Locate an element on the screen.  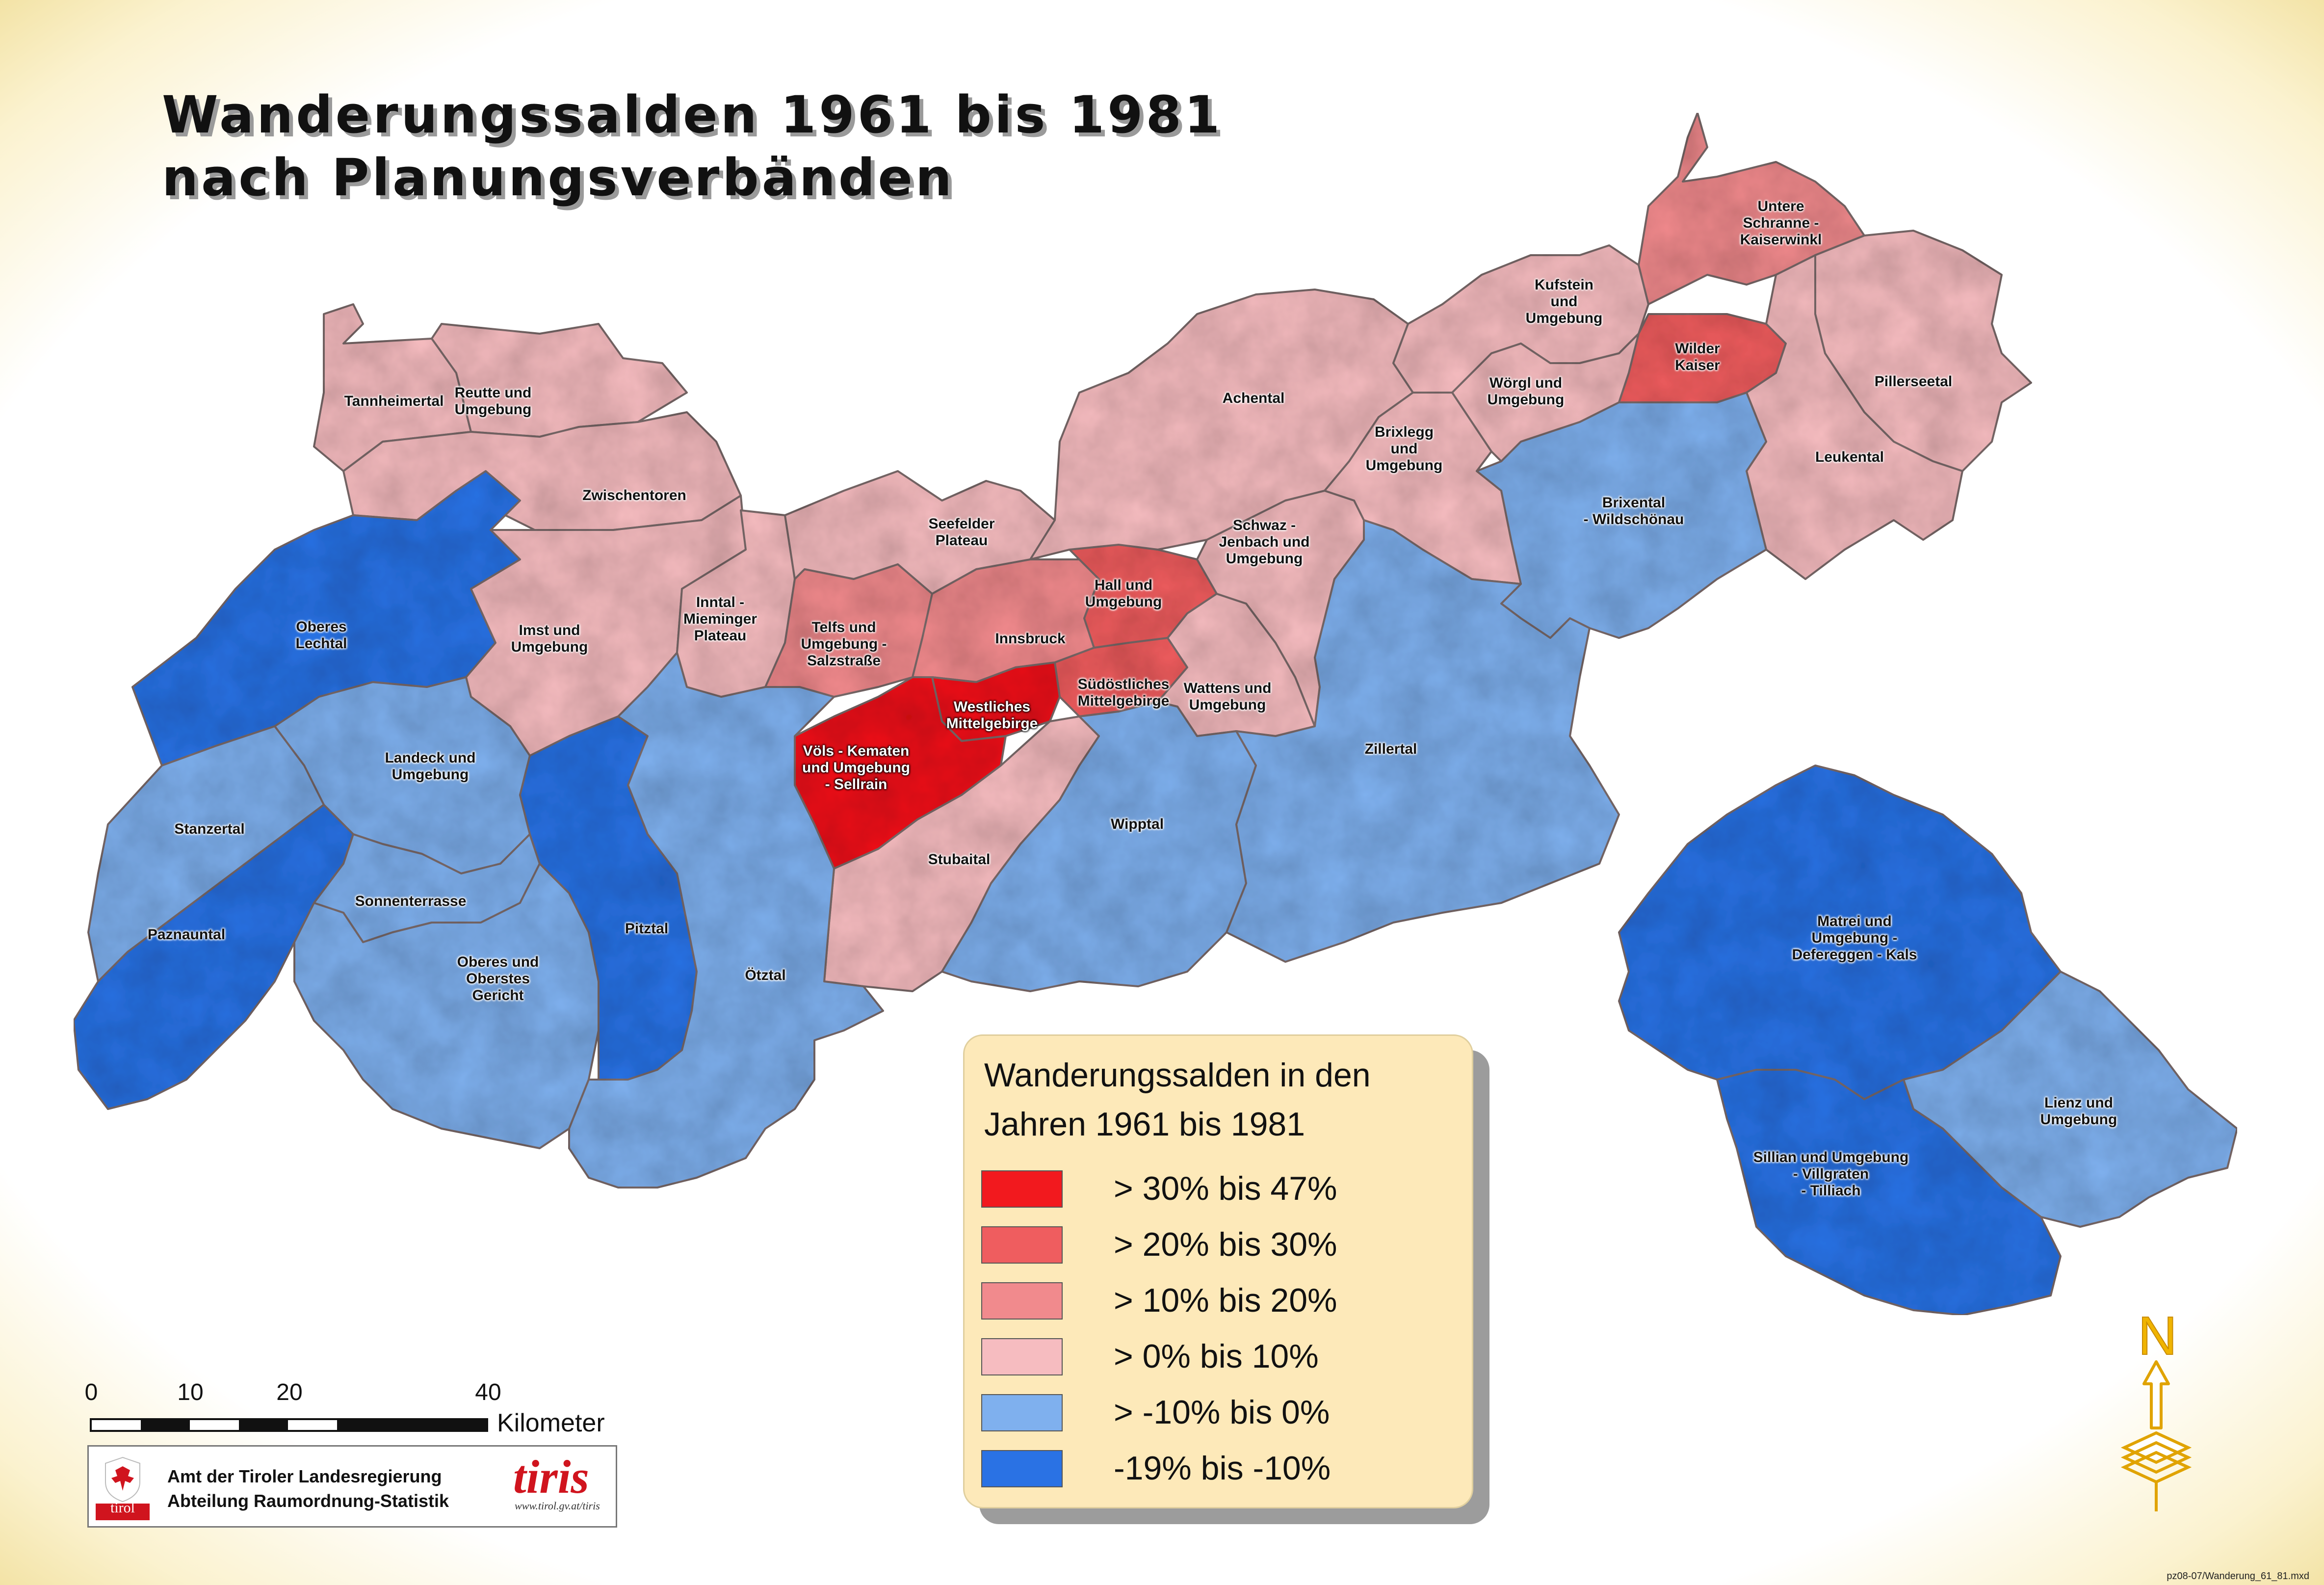
region-label: Imst und Umgebung is located at coordinates (549, 639).